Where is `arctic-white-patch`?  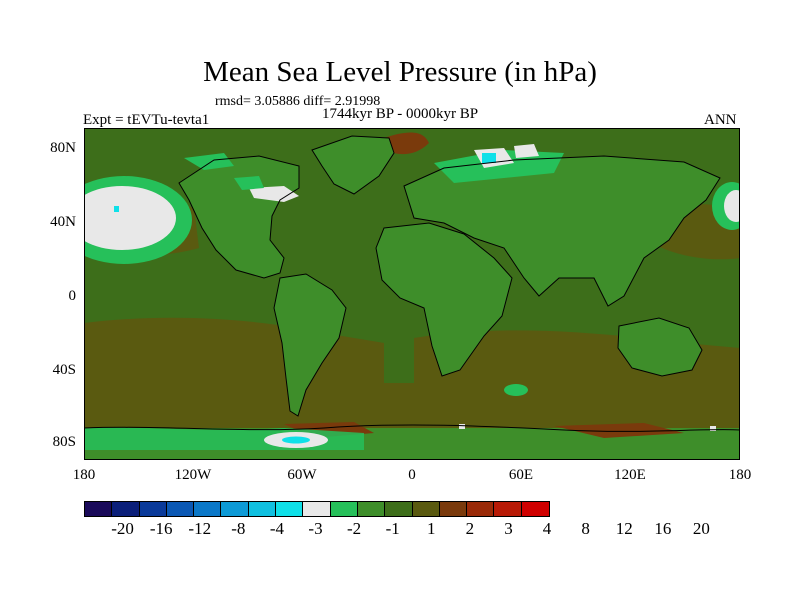
arctic-white-patch is located at coordinates (526, 151).